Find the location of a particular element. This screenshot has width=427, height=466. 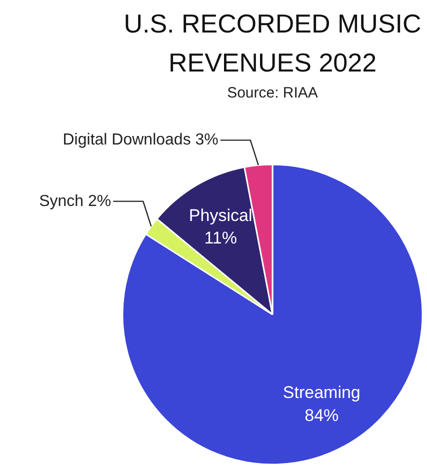

data-label: 84% is located at coordinates (321, 415).